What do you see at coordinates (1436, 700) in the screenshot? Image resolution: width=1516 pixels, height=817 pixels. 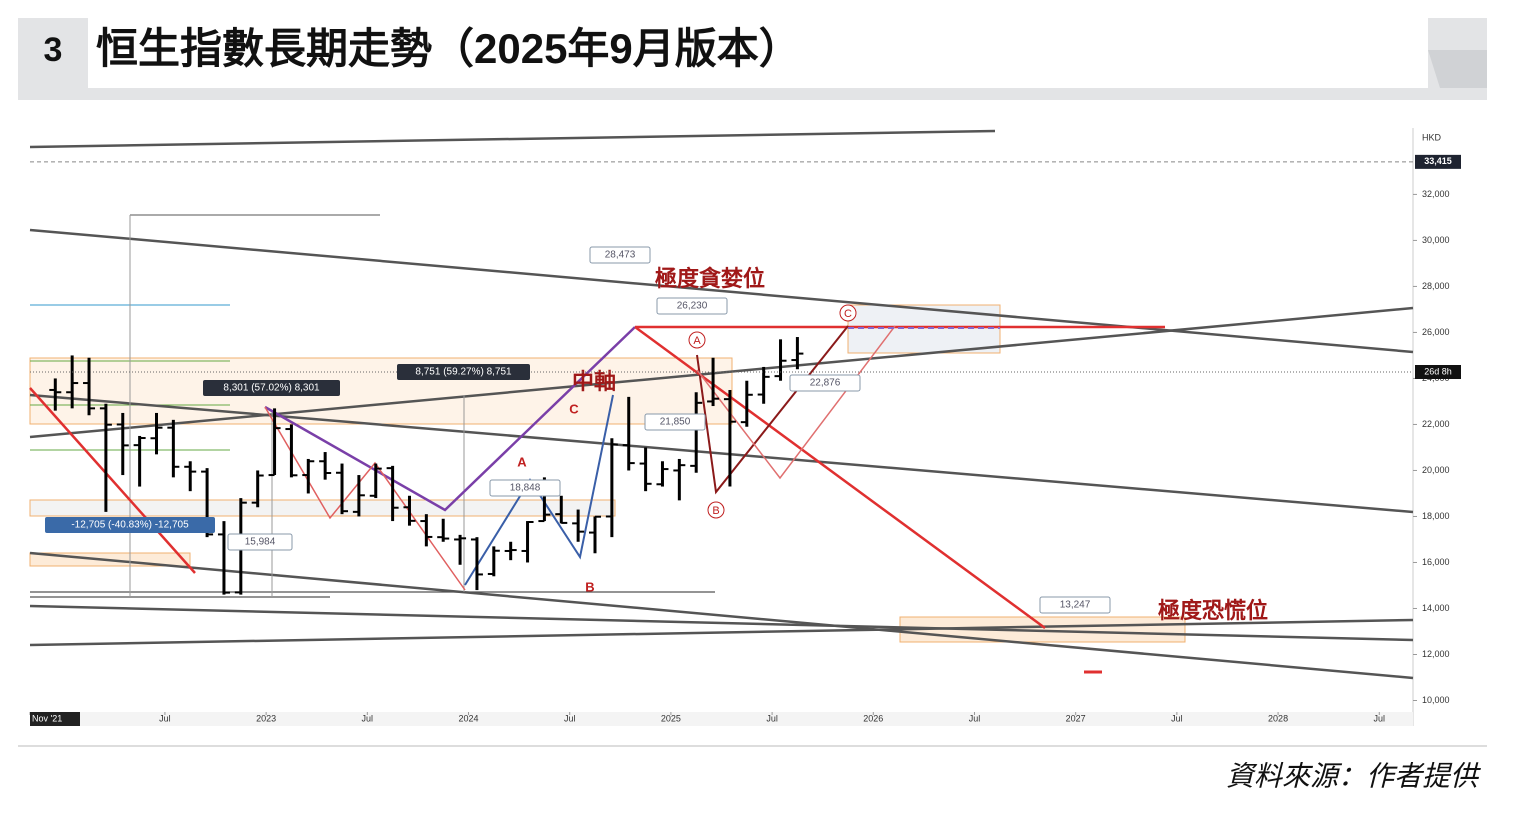 I see `y-tick-label: 10,000` at bounding box center [1436, 700].